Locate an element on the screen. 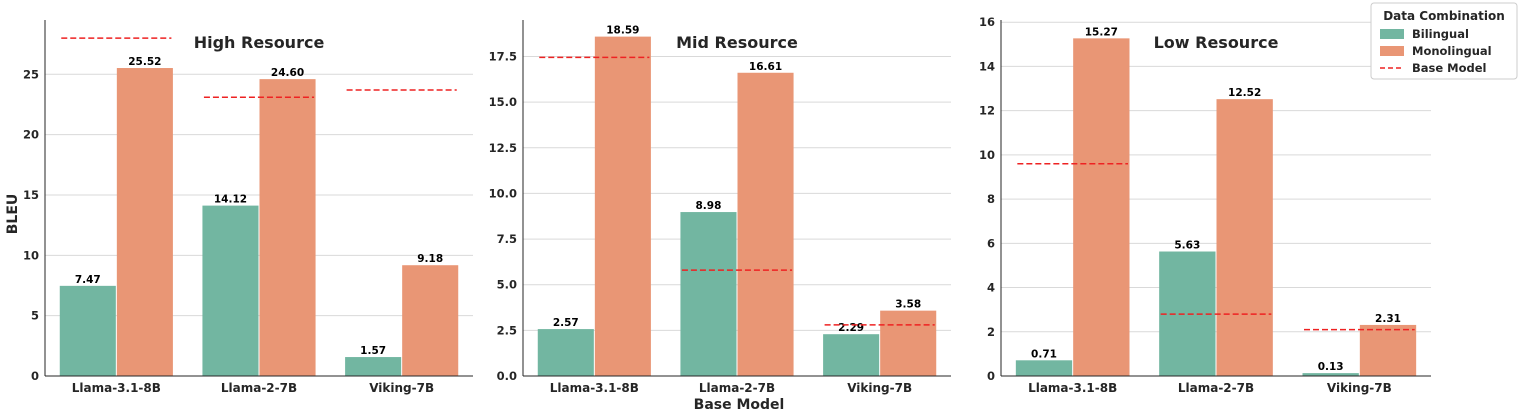  panel-title: Low Resource is located at coordinates (1216, 42).